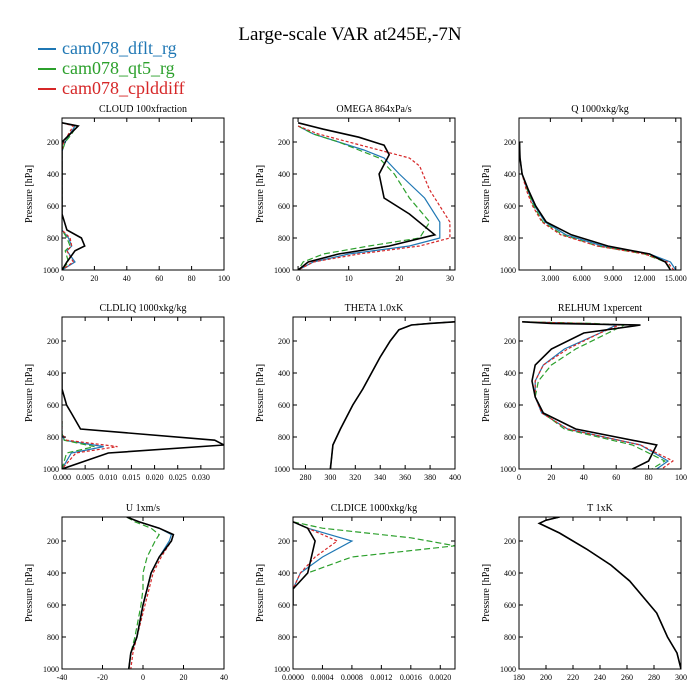  I want to click on x-tick-label: 0.0000, so click(293, 677).